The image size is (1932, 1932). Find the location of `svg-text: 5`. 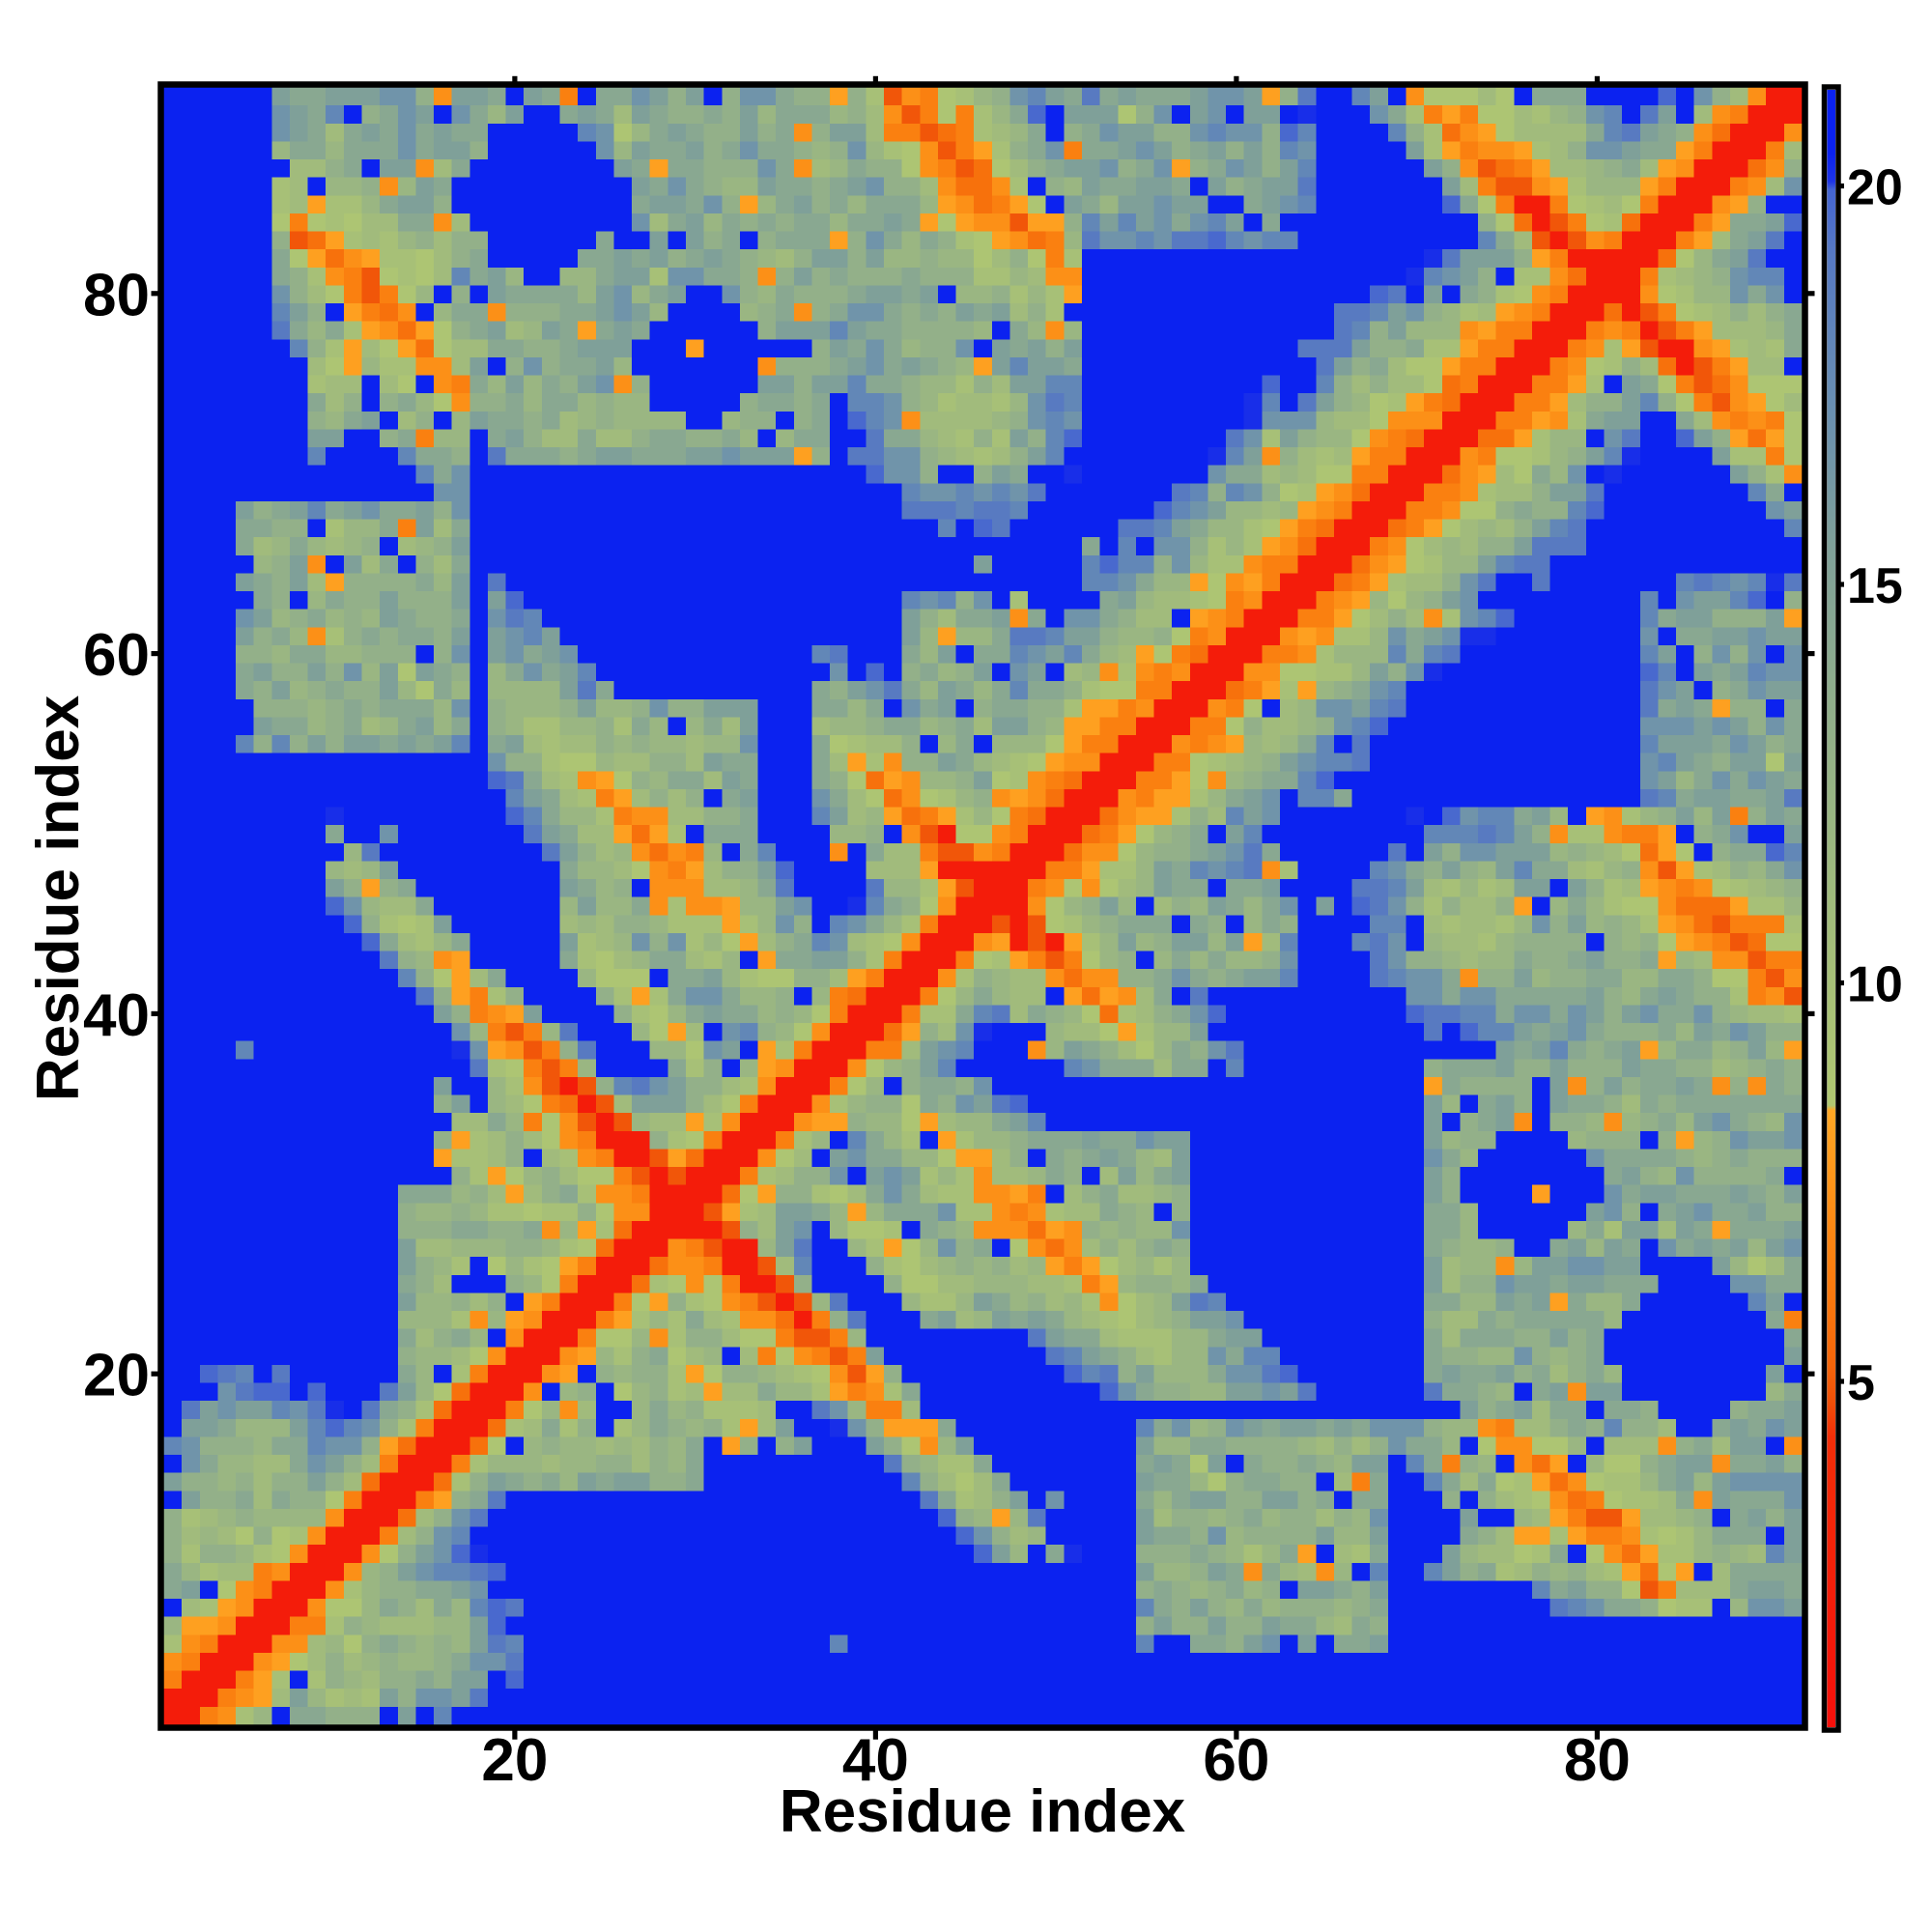

svg-text: 5 is located at coordinates (1861, 1383).